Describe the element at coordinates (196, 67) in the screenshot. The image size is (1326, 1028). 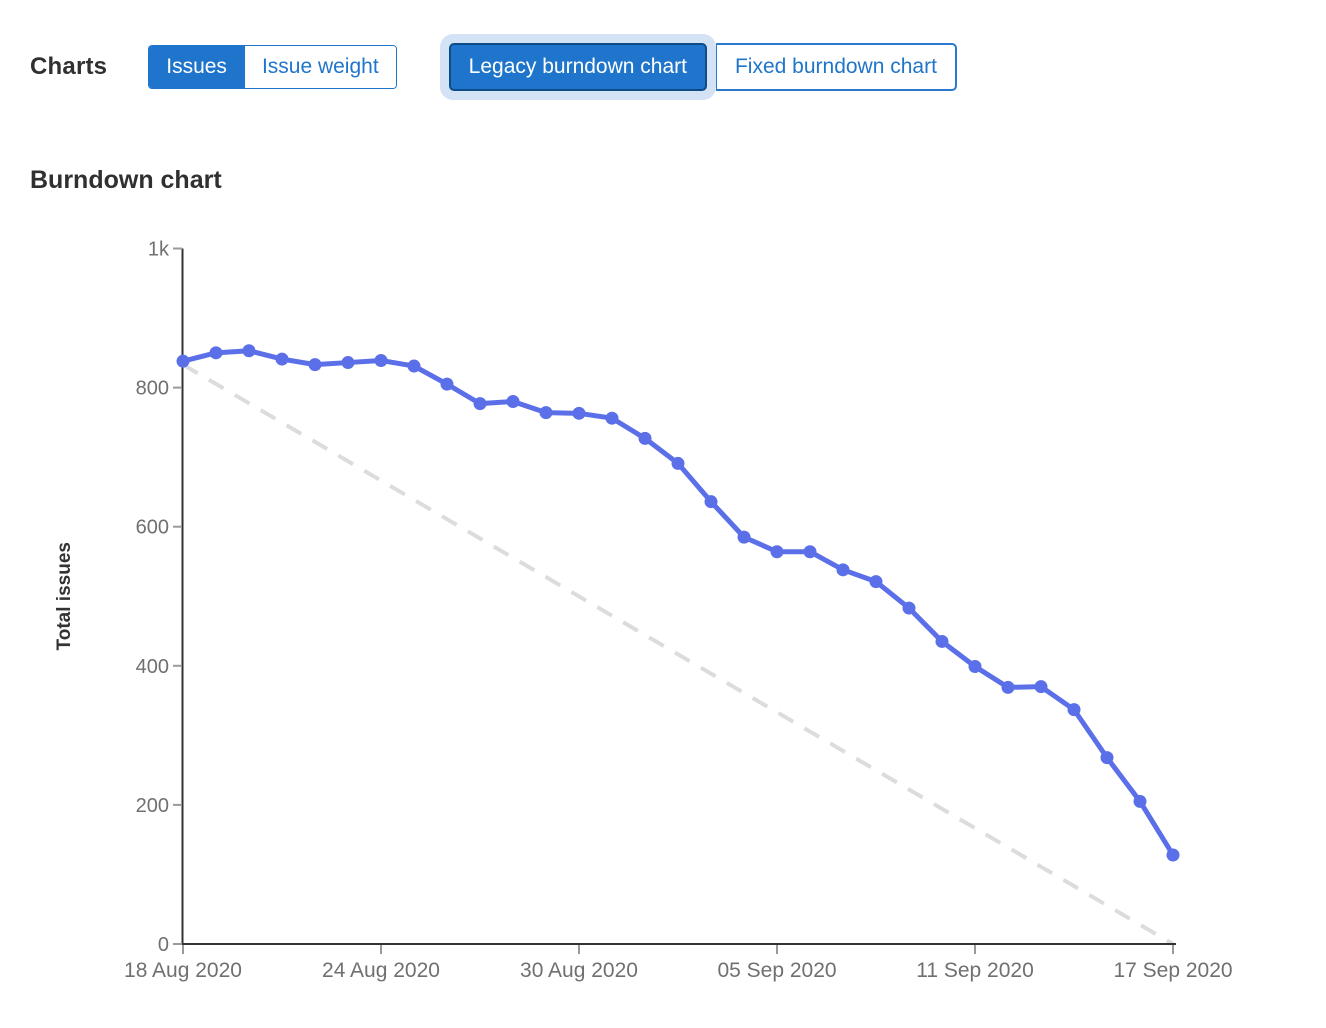
I see `issues-toggle-button: Issues` at that location.